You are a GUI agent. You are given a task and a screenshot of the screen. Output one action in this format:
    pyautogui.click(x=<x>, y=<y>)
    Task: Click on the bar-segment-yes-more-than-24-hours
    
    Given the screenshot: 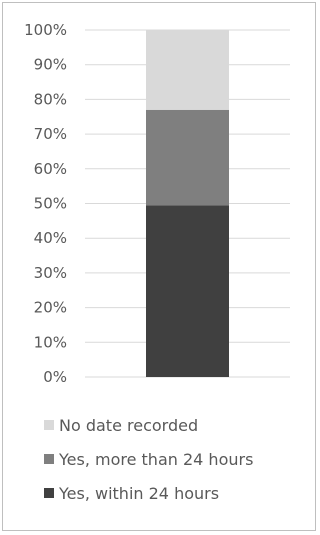 What is the action you would take?
    pyautogui.click(x=187, y=157)
    